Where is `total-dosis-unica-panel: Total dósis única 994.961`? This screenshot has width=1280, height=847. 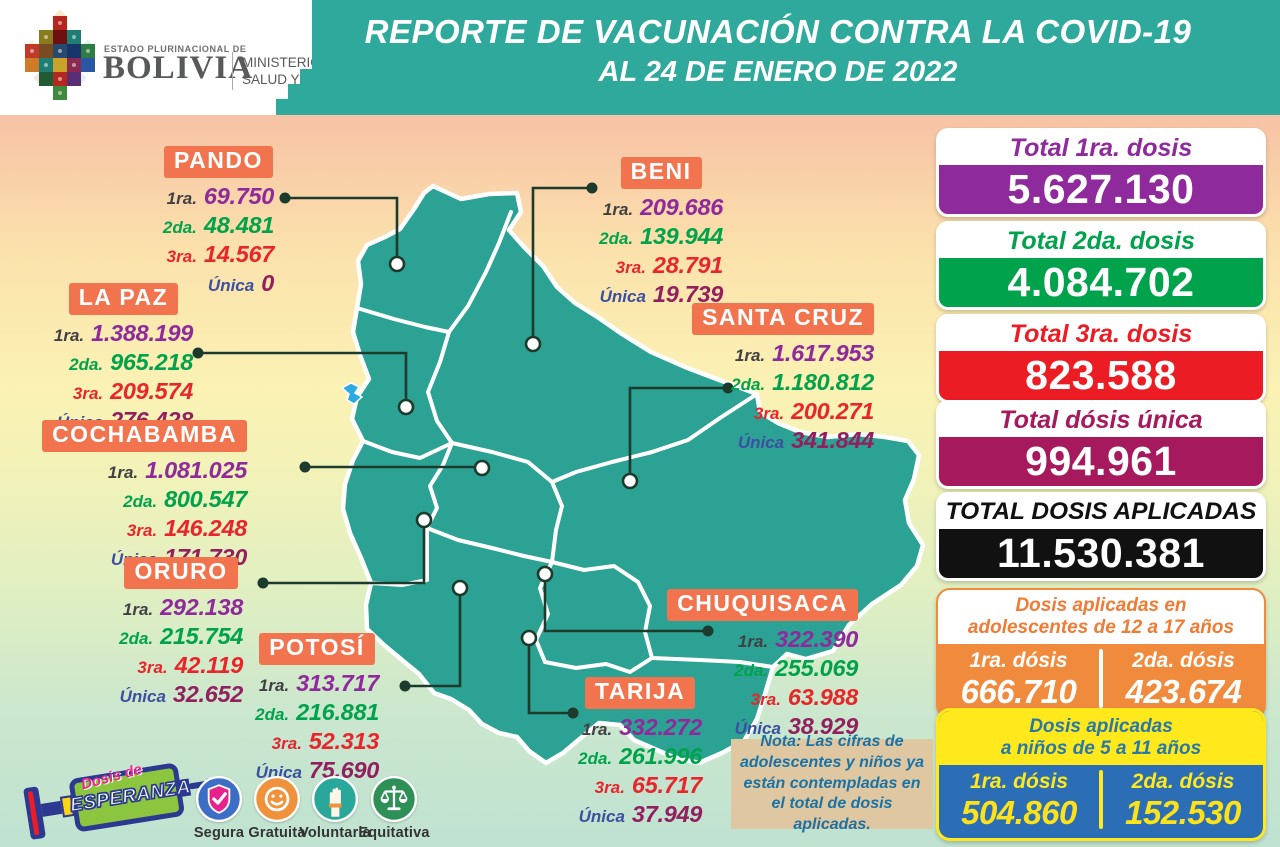
total-dosis-unica-panel: Total dósis única 994.961 is located at coordinates (1101, 444).